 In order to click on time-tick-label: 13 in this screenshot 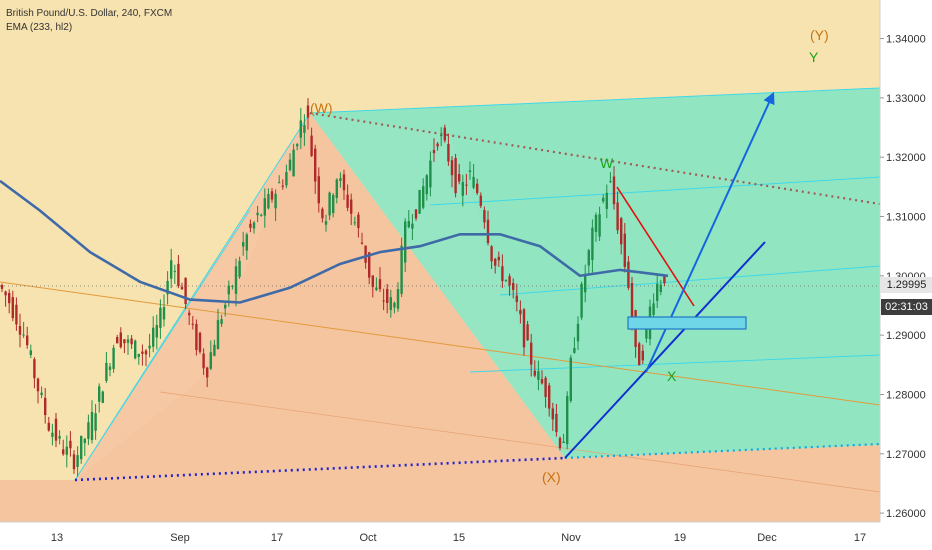, I will do `click(57, 538)`.